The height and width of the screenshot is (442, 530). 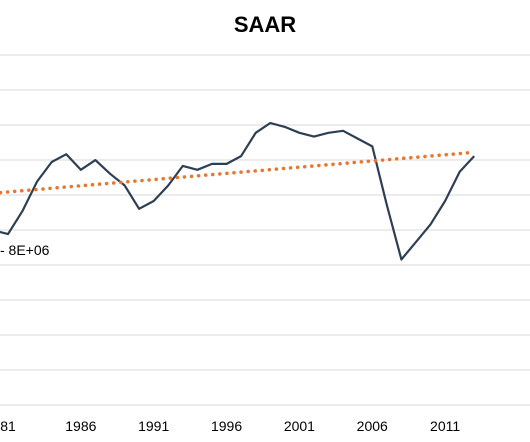 What do you see at coordinates (372, 426) in the screenshot?
I see `x-tick-label-5: 2006` at bounding box center [372, 426].